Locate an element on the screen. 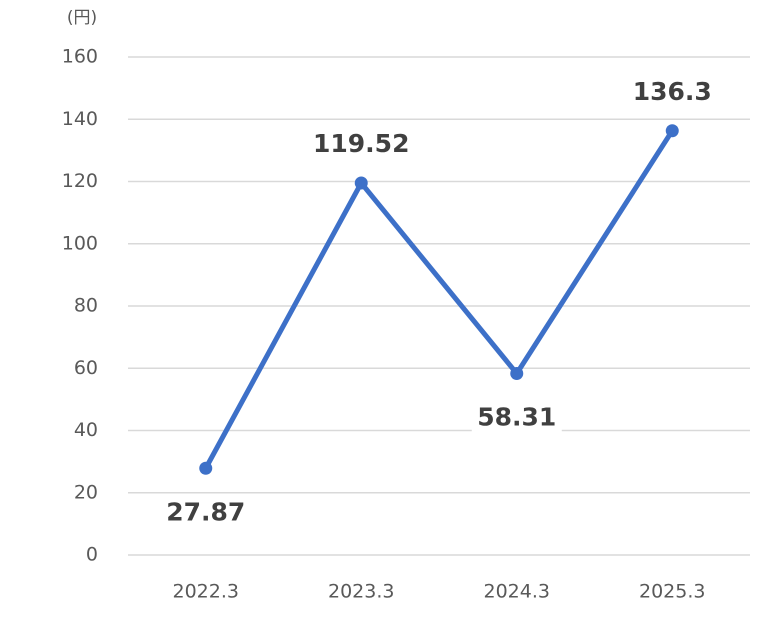  y-axis-unit: (円) is located at coordinates (82, 18).